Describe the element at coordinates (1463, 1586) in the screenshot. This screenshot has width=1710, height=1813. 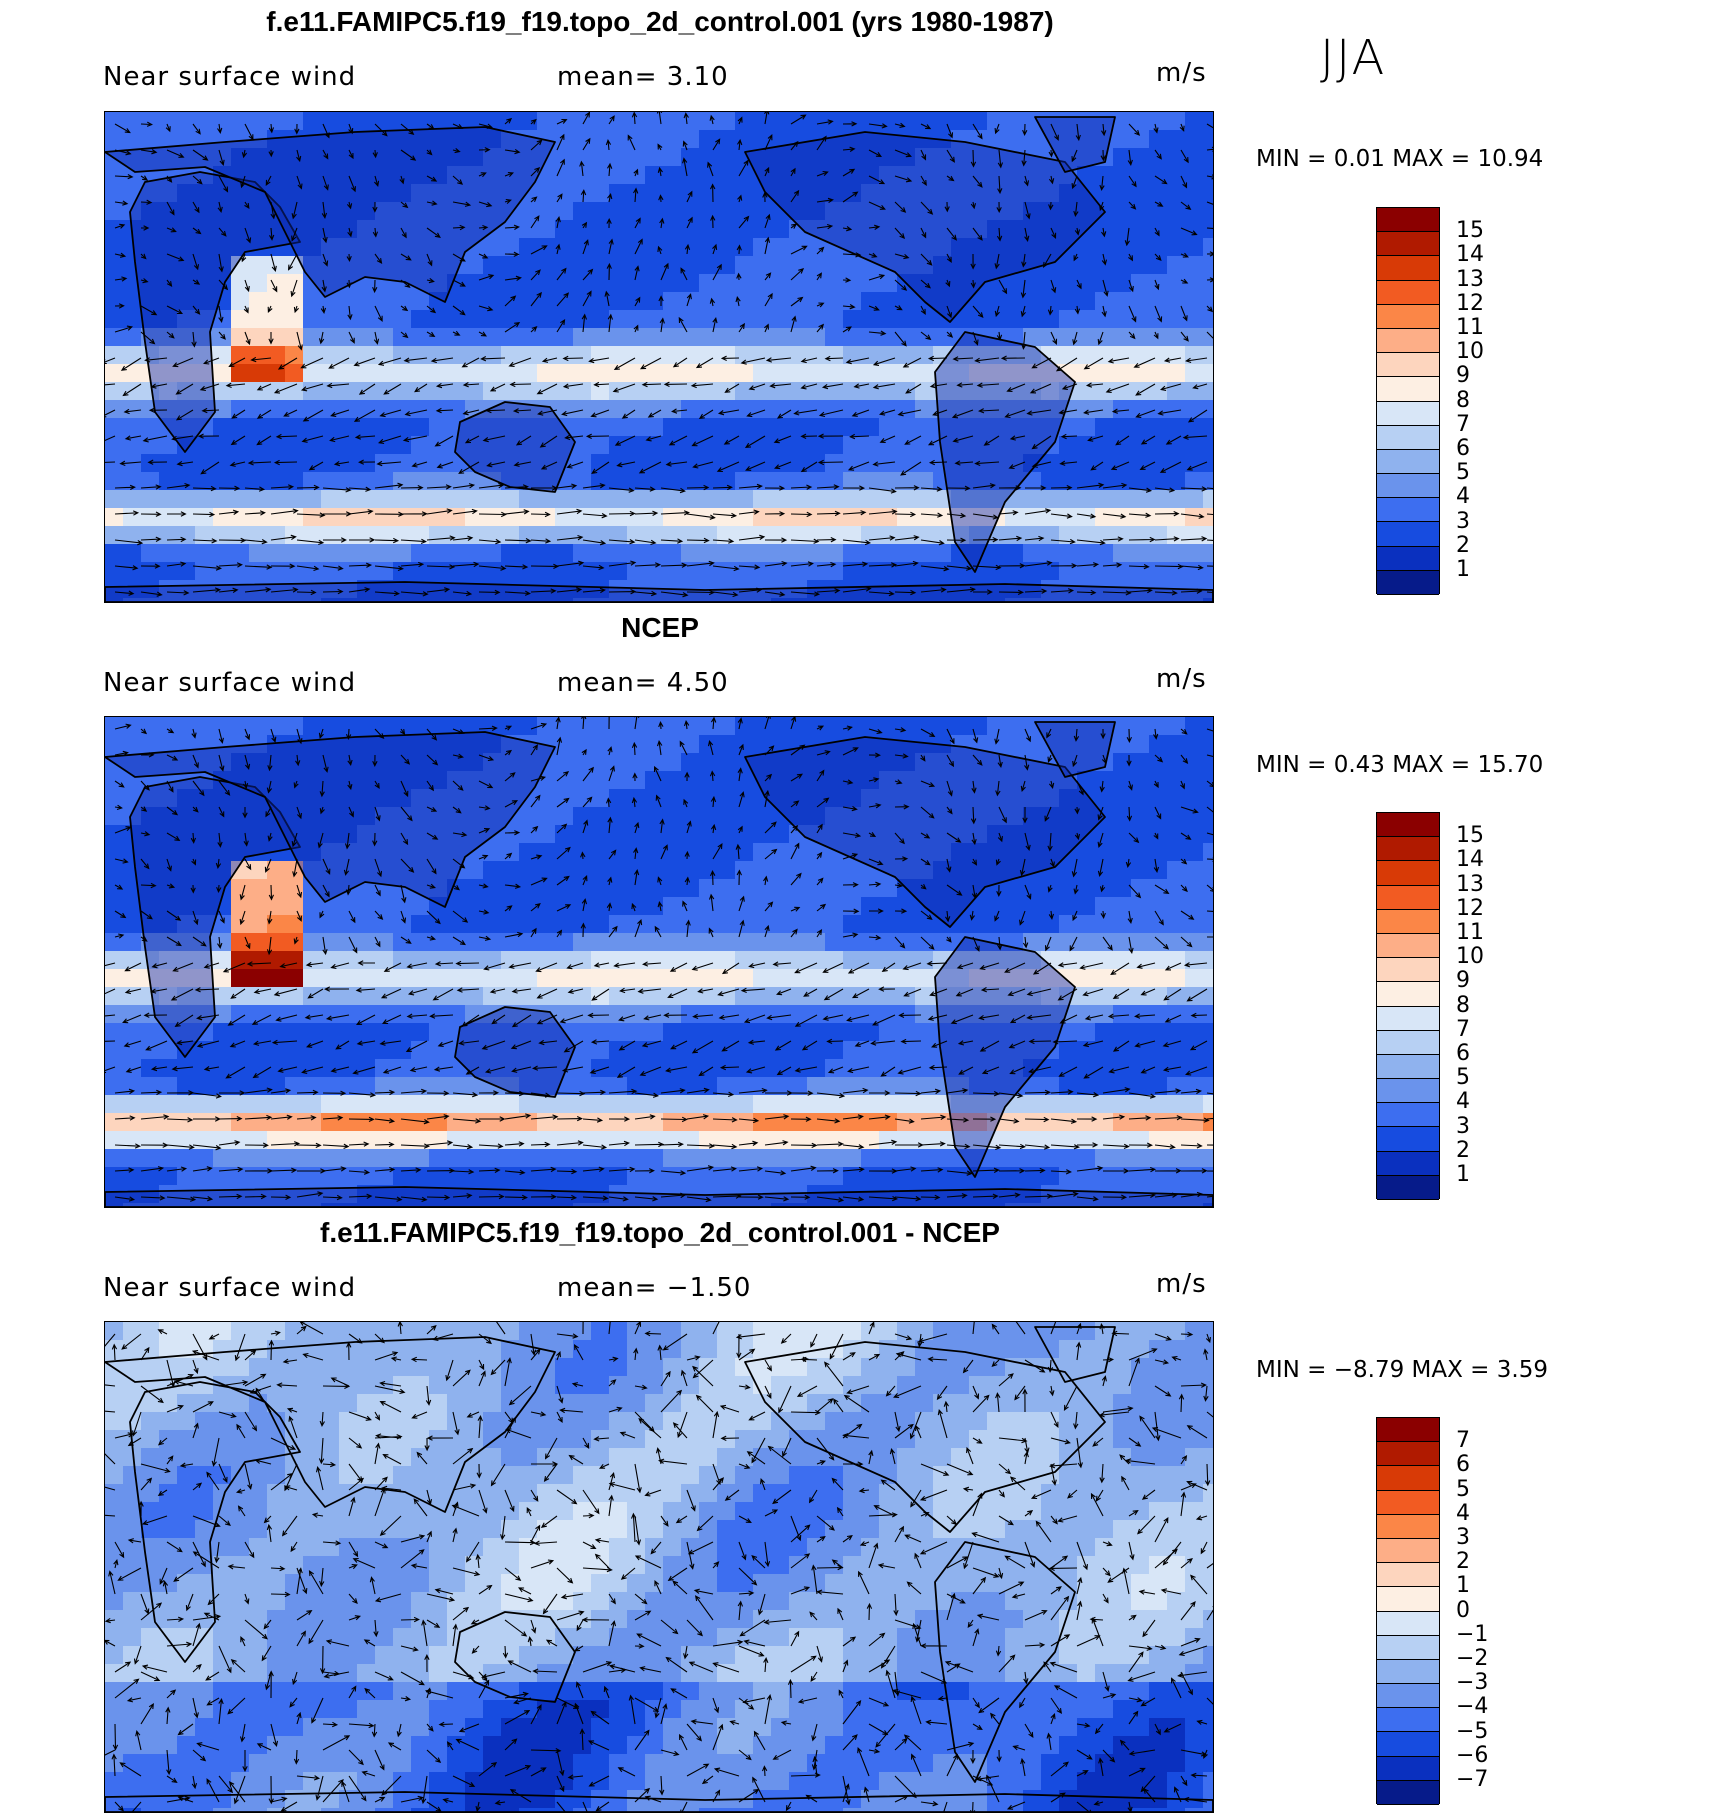
I see `colorbar-tick-label: 1` at that location.